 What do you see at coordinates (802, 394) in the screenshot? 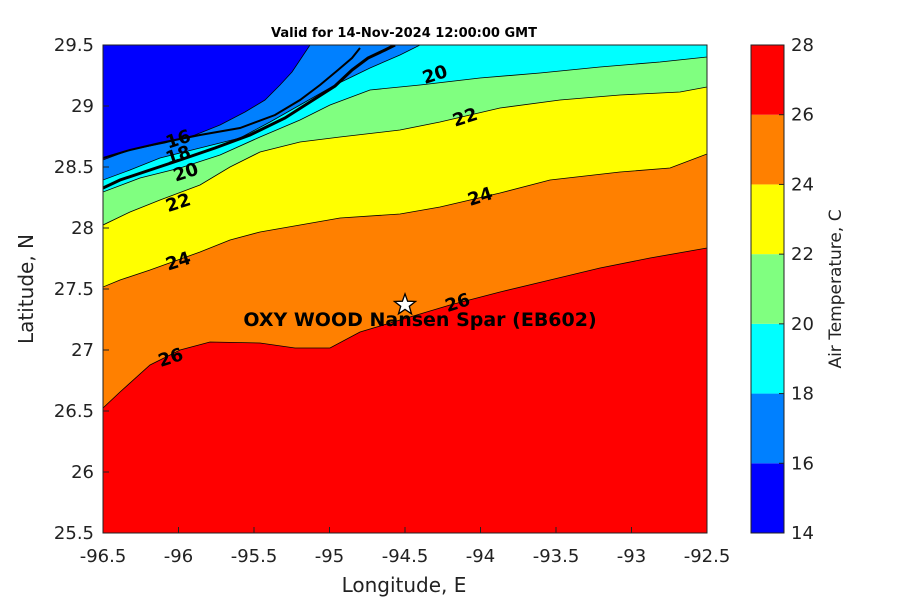
I see `colorbar-tick-label: 18` at bounding box center [802, 394].